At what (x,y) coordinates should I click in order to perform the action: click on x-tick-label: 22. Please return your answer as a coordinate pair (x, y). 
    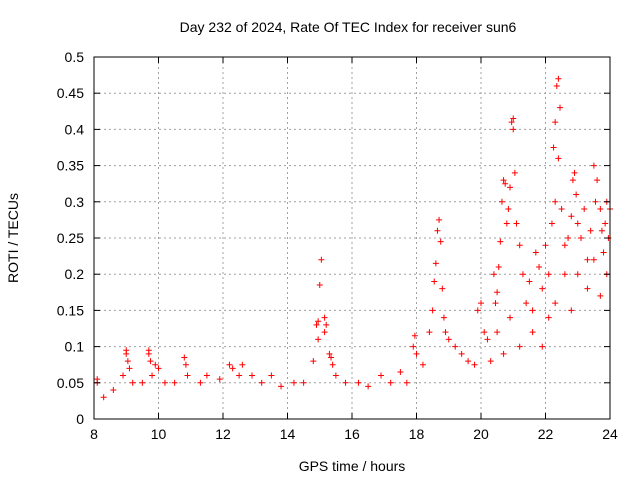
    Looking at the image, I should click on (546, 434).